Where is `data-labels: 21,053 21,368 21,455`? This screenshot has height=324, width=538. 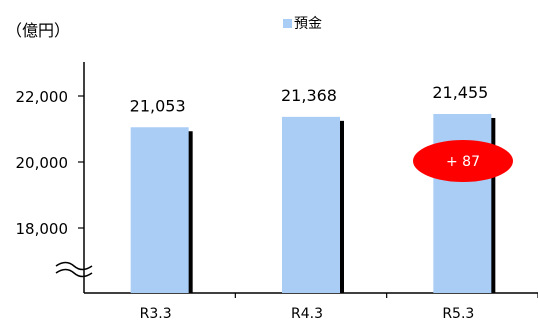
data-labels: 21,053 21,368 21,455 is located at coordinates (309, 99).